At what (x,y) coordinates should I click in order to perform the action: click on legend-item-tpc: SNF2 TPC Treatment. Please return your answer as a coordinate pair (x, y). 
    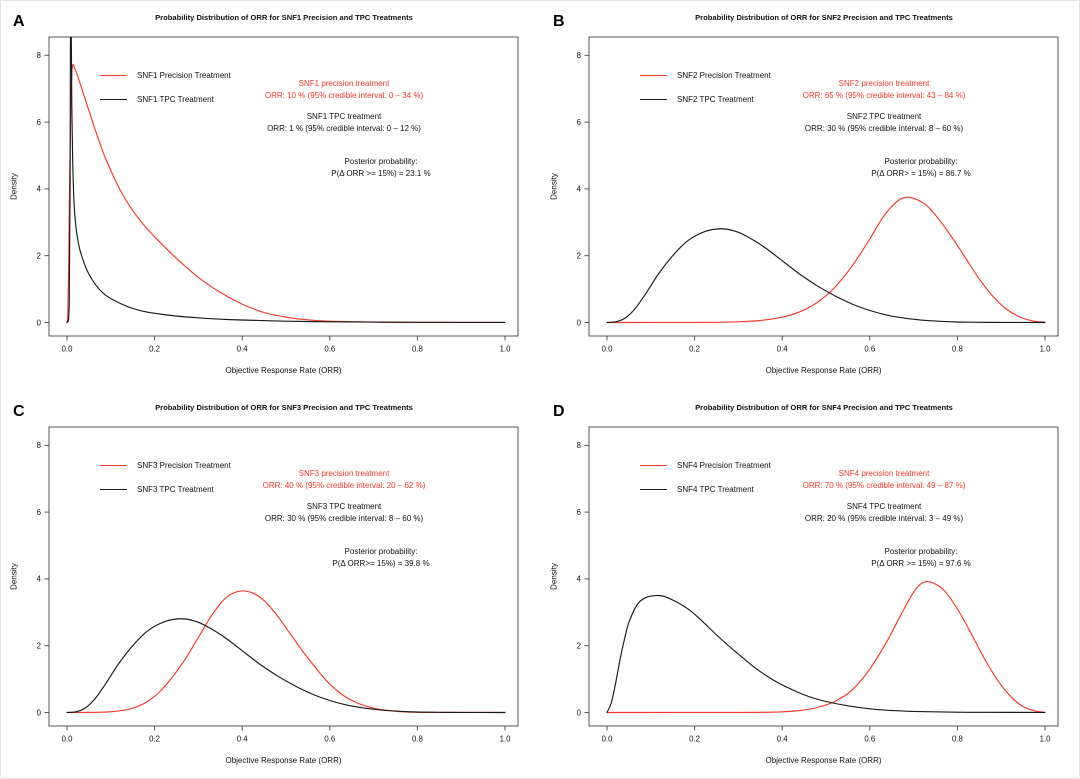
    Looking at the image, I should click on (705, 99).